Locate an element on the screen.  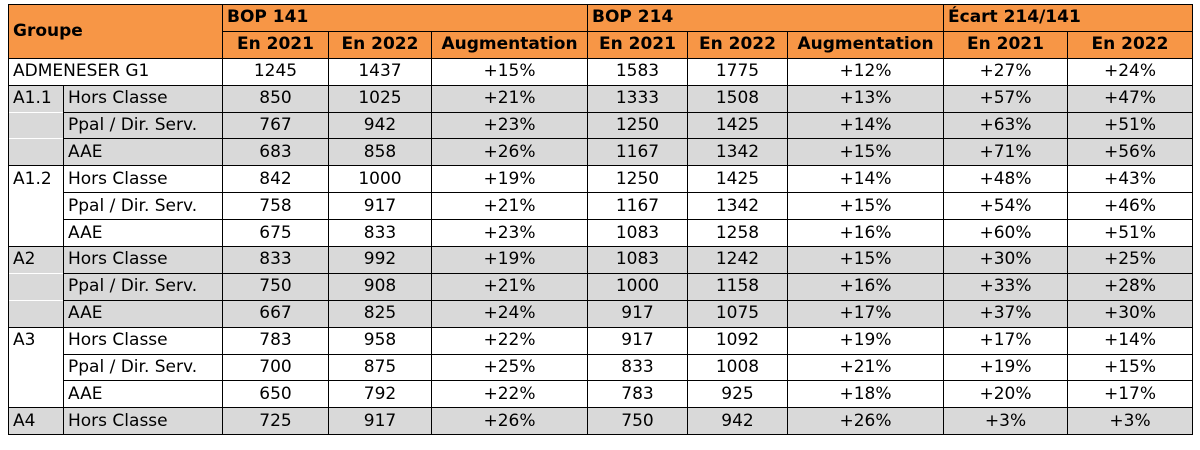
row-value-cell: +24% is located at coordinates (1130, 71).